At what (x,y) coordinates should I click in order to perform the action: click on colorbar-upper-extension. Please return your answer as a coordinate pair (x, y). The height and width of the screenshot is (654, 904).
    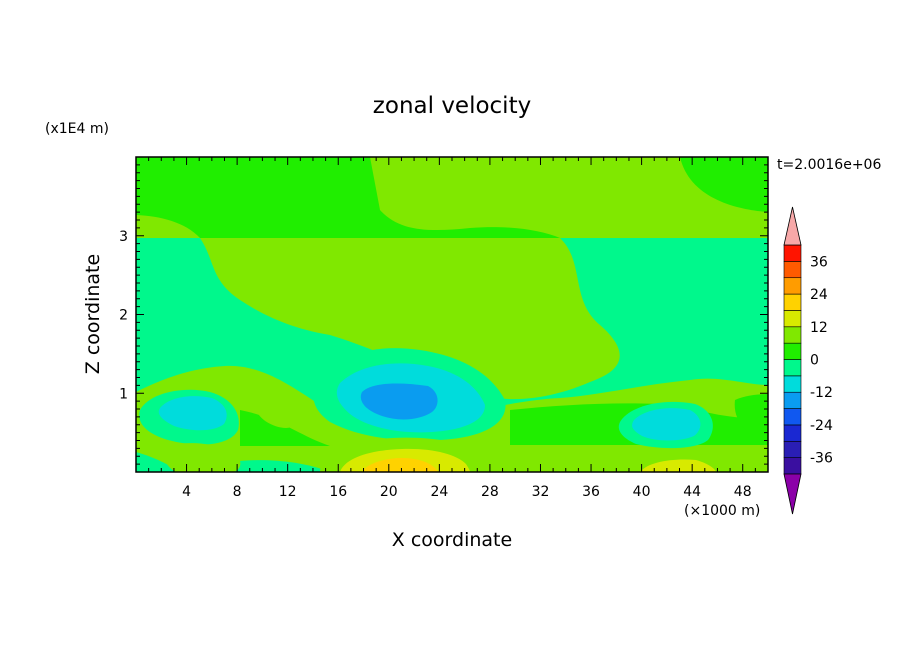
    Looking at the image, I should click on (792, 226).